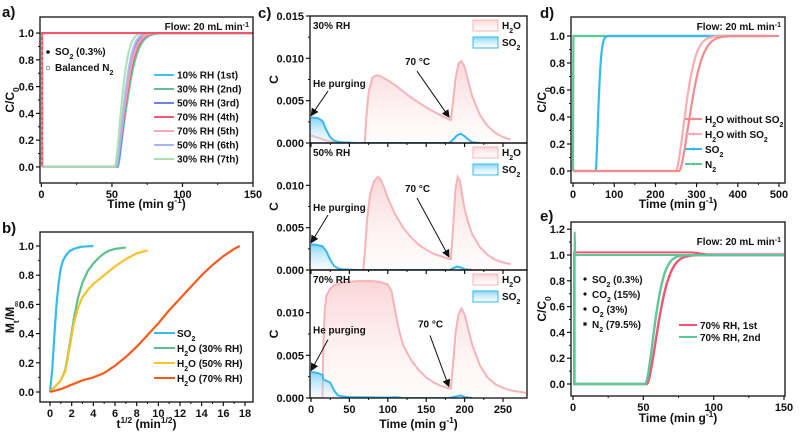 Image resolution: width=800 pixels, height=436 pixels. I want to click on panel-c-0-ytick-label: 0.000, so click(290, 144).